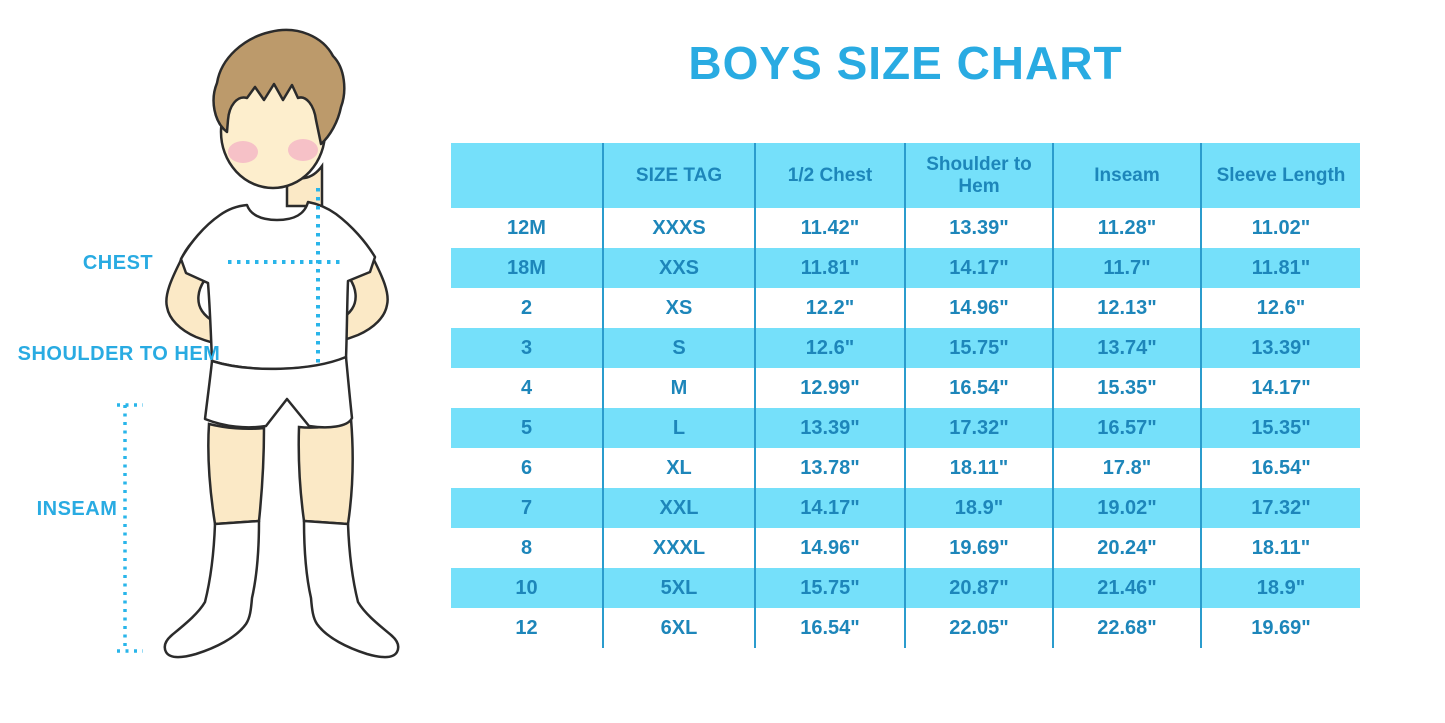 The width and height of the screenshot is (1445, 723). I want to click on table-row: 2 XS 12.2" 14.96" 12.13" 12.6", so click(905, 308).